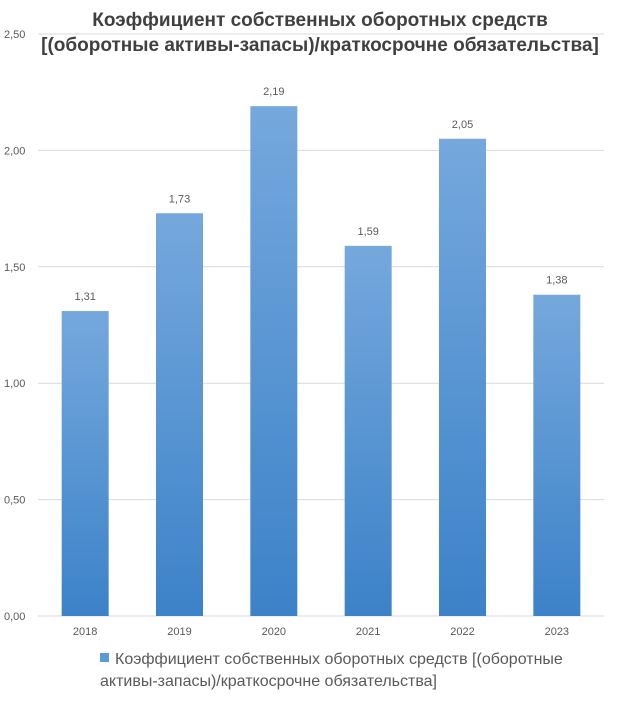 The width and height of the screenshot is (640, 715). What do you see at coordinates (14, 151) in the screenshot?
I see `y-tick-label: 2,00` at bounding box center [14, 151].